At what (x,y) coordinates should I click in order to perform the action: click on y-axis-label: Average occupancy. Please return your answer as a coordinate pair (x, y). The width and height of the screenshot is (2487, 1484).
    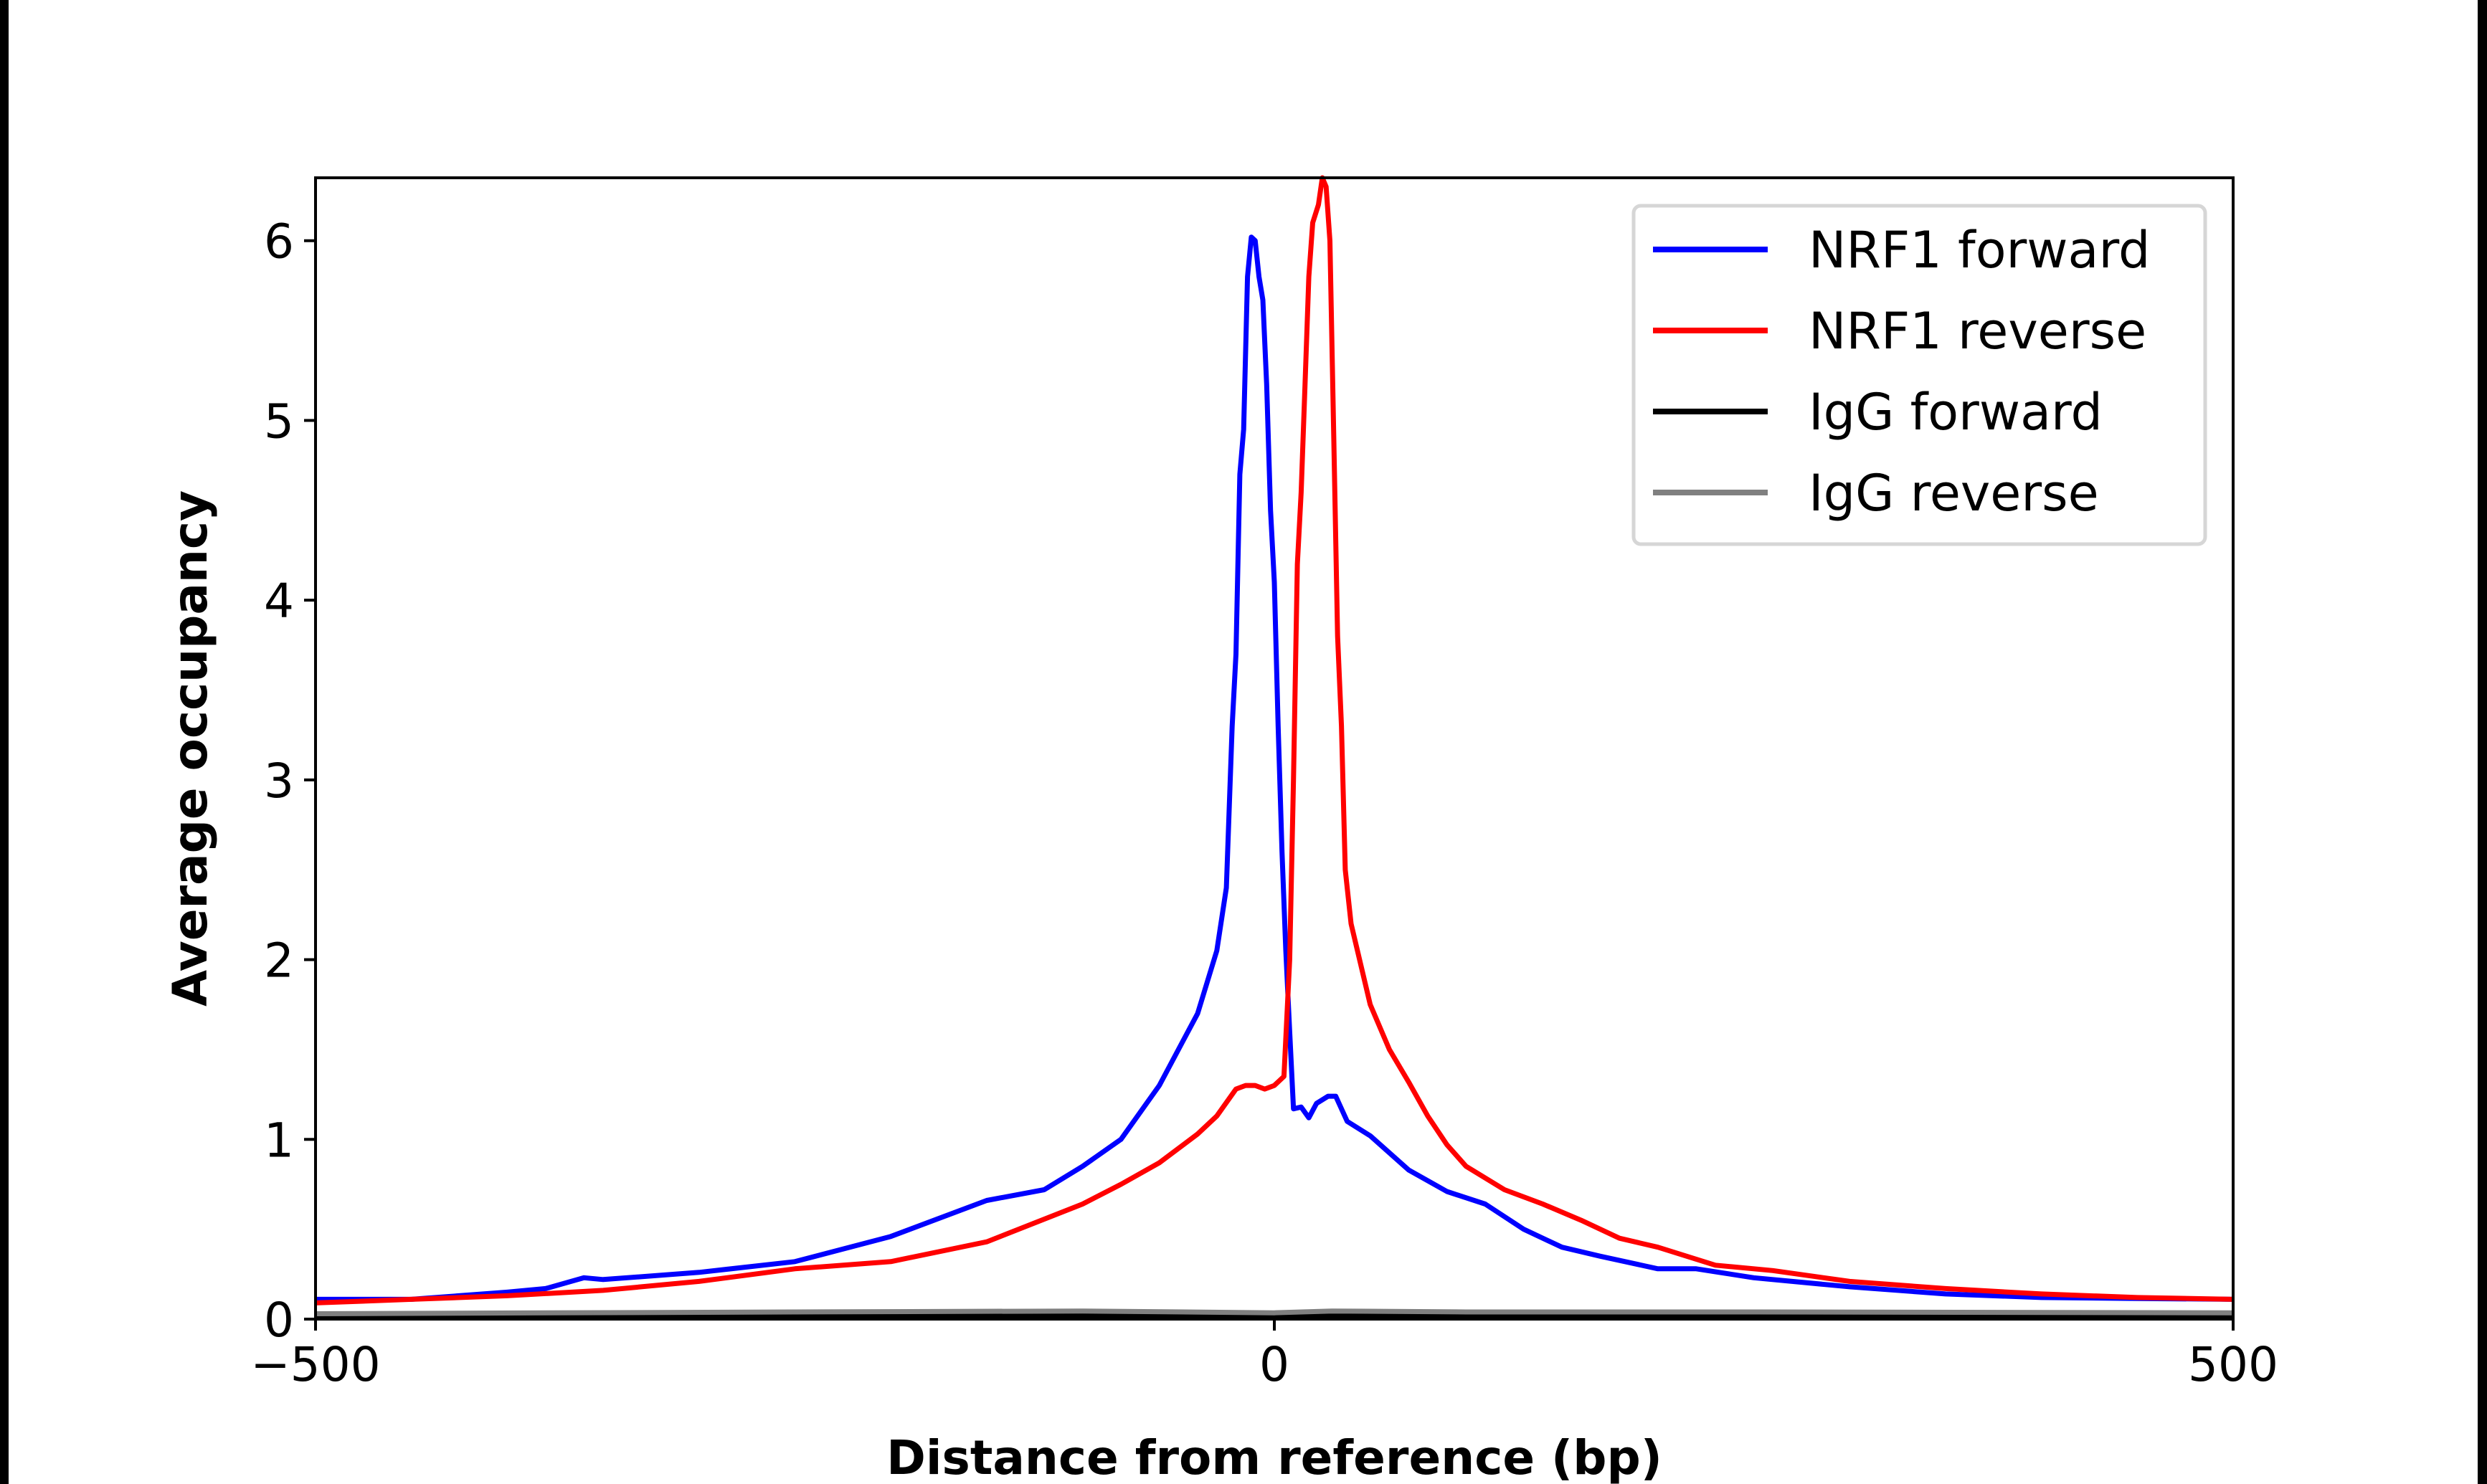
    Looking at the image, I should click on (191, 749).